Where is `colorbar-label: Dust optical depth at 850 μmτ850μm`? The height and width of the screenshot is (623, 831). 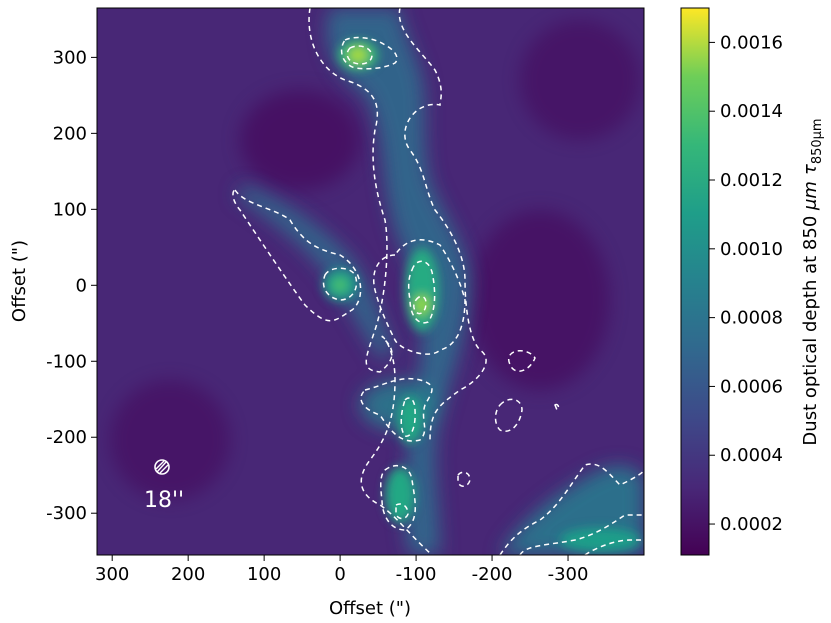 colorbar-label: Dust optical depth at 850 μmτ850μm is located at coordinates (812, 281).